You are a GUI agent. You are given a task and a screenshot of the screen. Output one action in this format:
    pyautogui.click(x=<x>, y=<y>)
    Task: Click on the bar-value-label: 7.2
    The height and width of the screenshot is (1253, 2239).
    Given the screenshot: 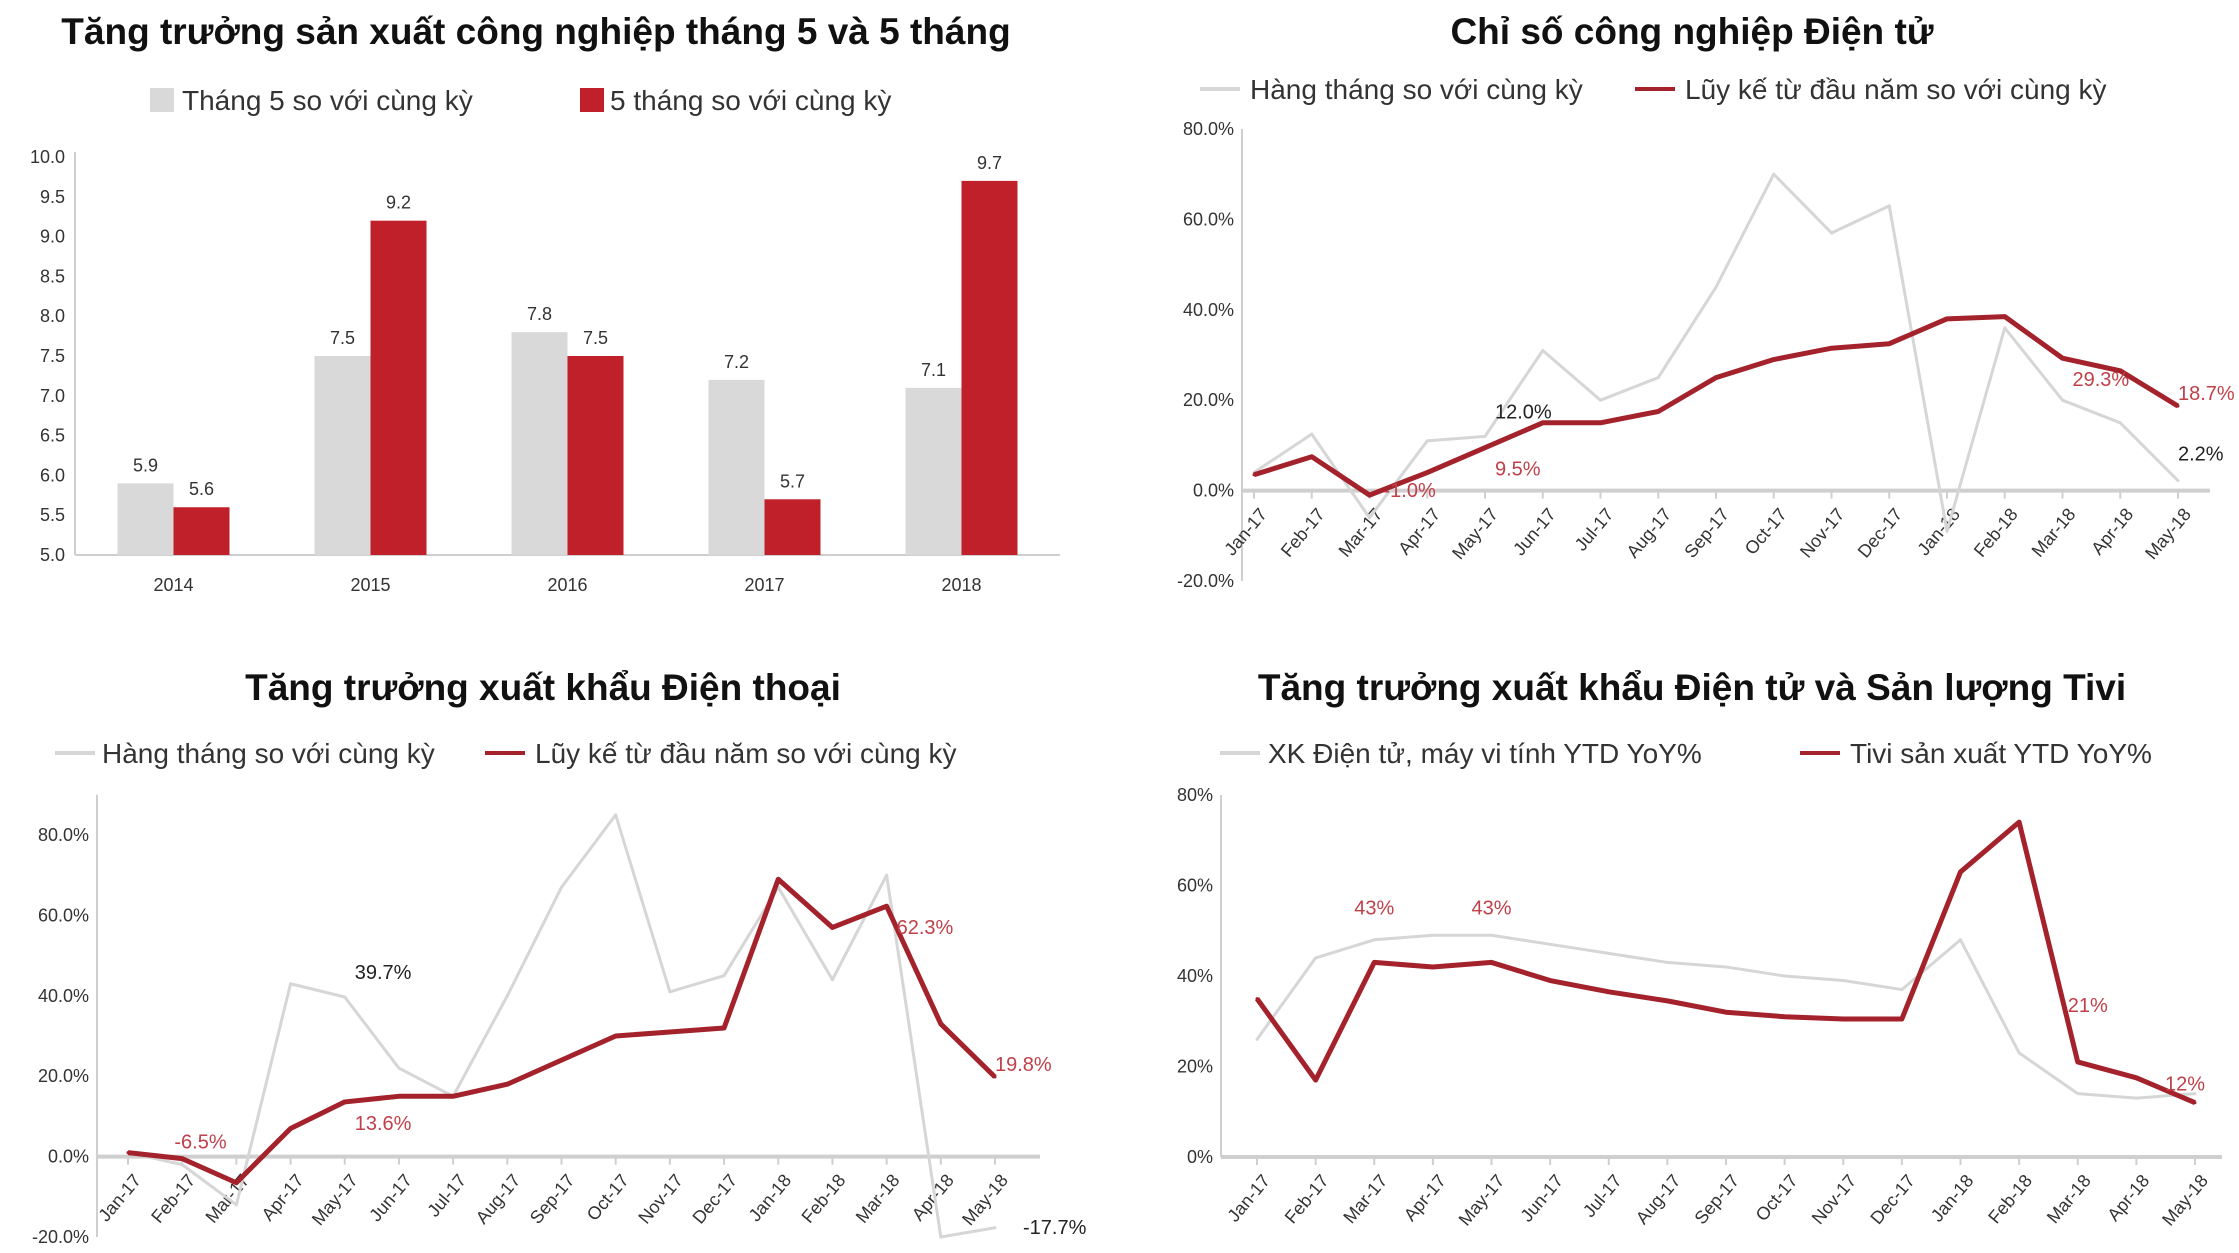 What is the action you would take?
    pyautogui.click(x=736, y=362)
    